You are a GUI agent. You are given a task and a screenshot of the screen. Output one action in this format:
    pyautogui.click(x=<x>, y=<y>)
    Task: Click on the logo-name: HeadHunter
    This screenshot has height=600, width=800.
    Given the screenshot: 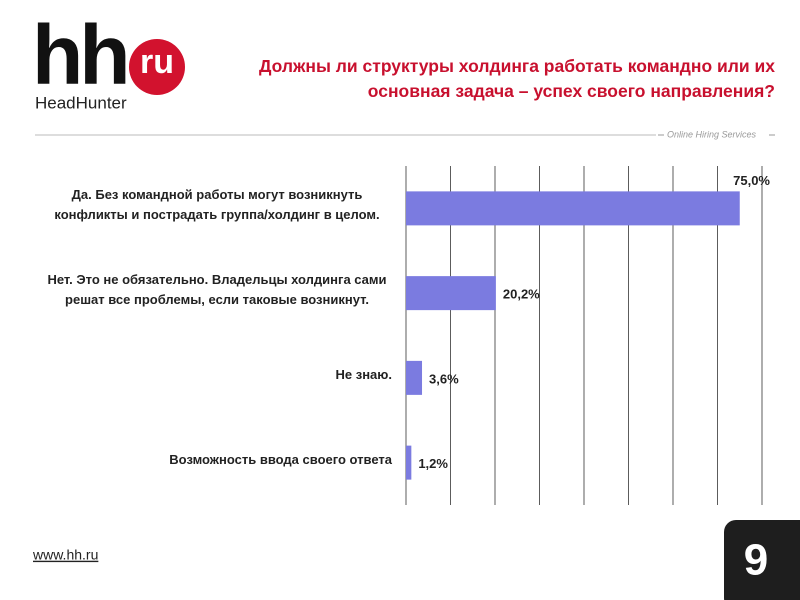 What is the action you would take?
    pyautogui.click(x=81, y=102)
    